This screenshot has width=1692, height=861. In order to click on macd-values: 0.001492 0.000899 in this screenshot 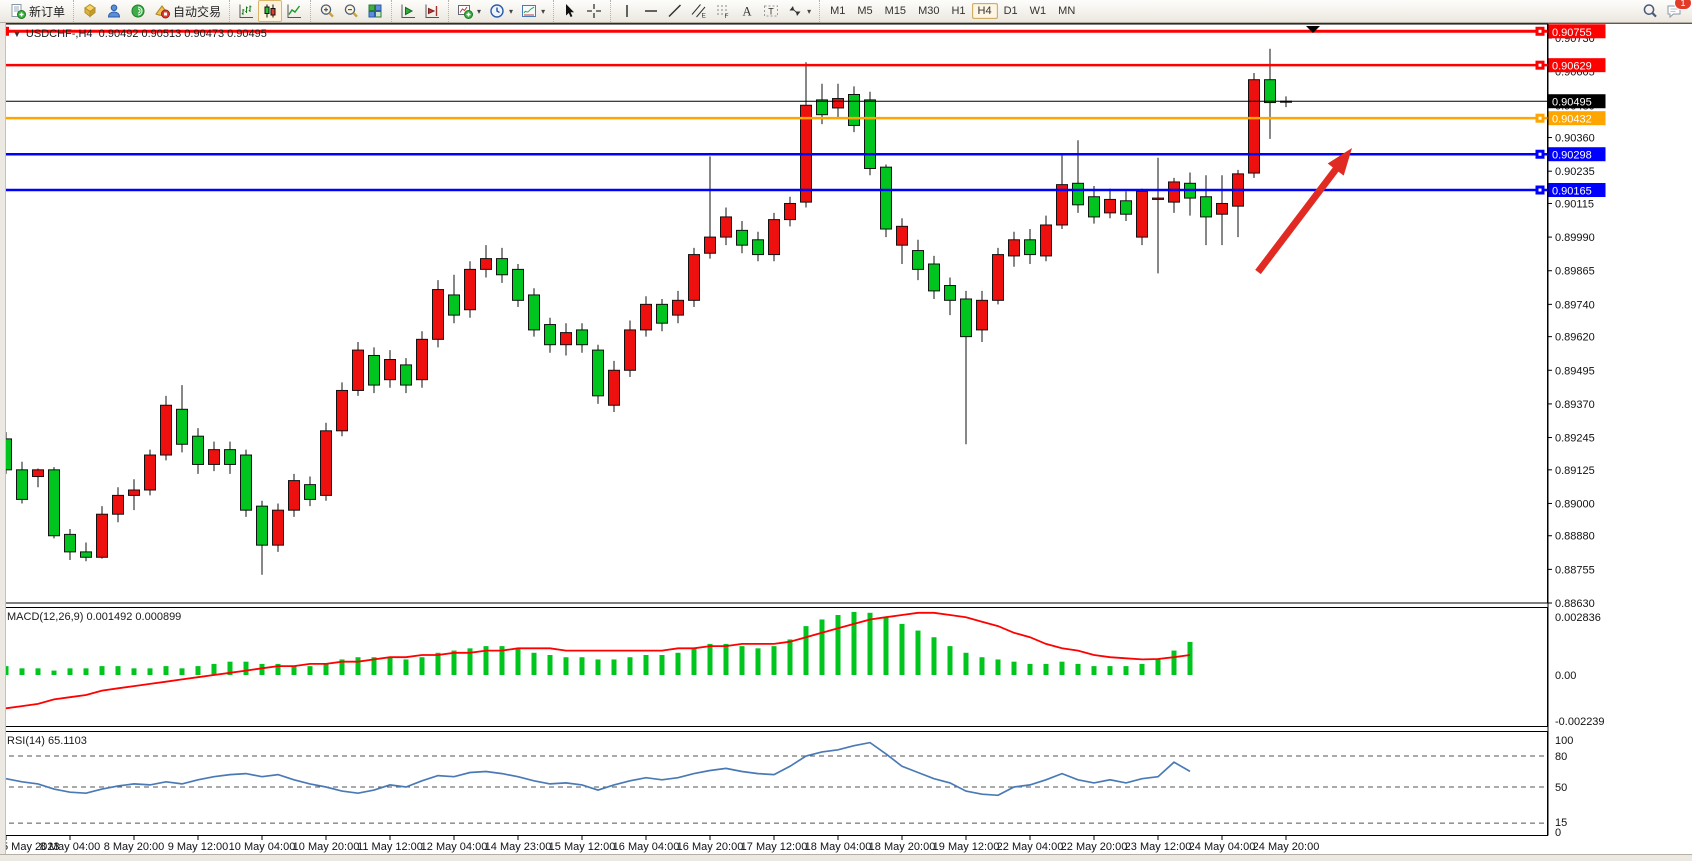, I will do `click(134, 617)`.